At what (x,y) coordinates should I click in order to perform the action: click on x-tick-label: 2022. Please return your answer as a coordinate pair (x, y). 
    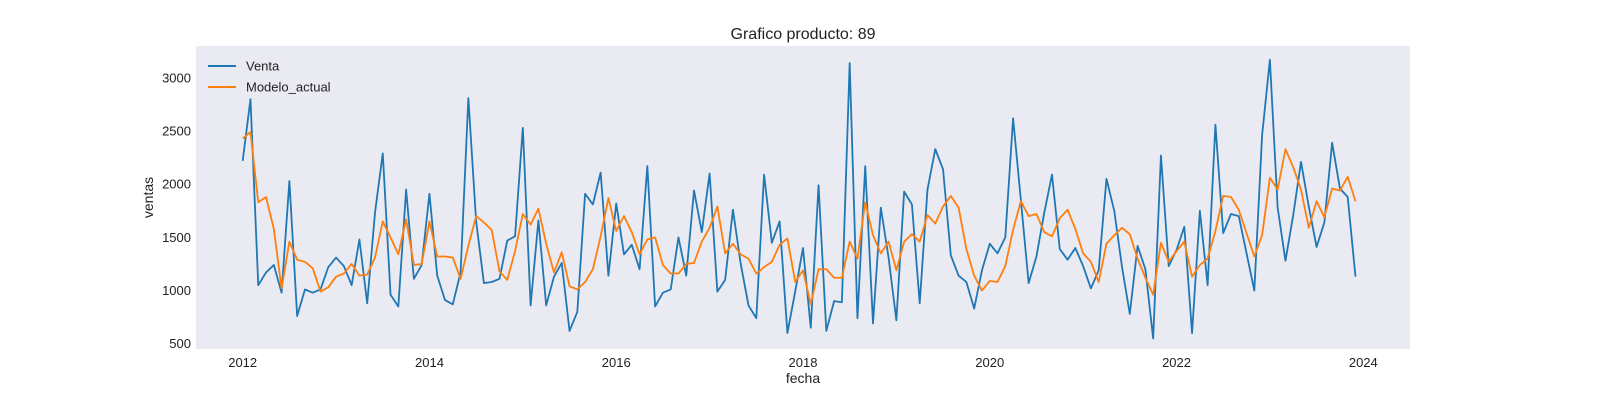
    Looking at the image, I should click on (1176, 362).